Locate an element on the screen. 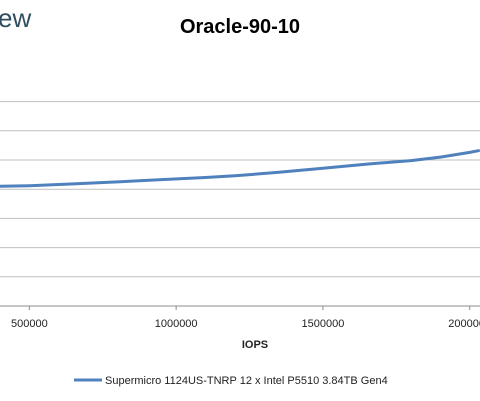 The width and height of the screenshot is (480, 401). series-lines is located at coordinates (240, 168).